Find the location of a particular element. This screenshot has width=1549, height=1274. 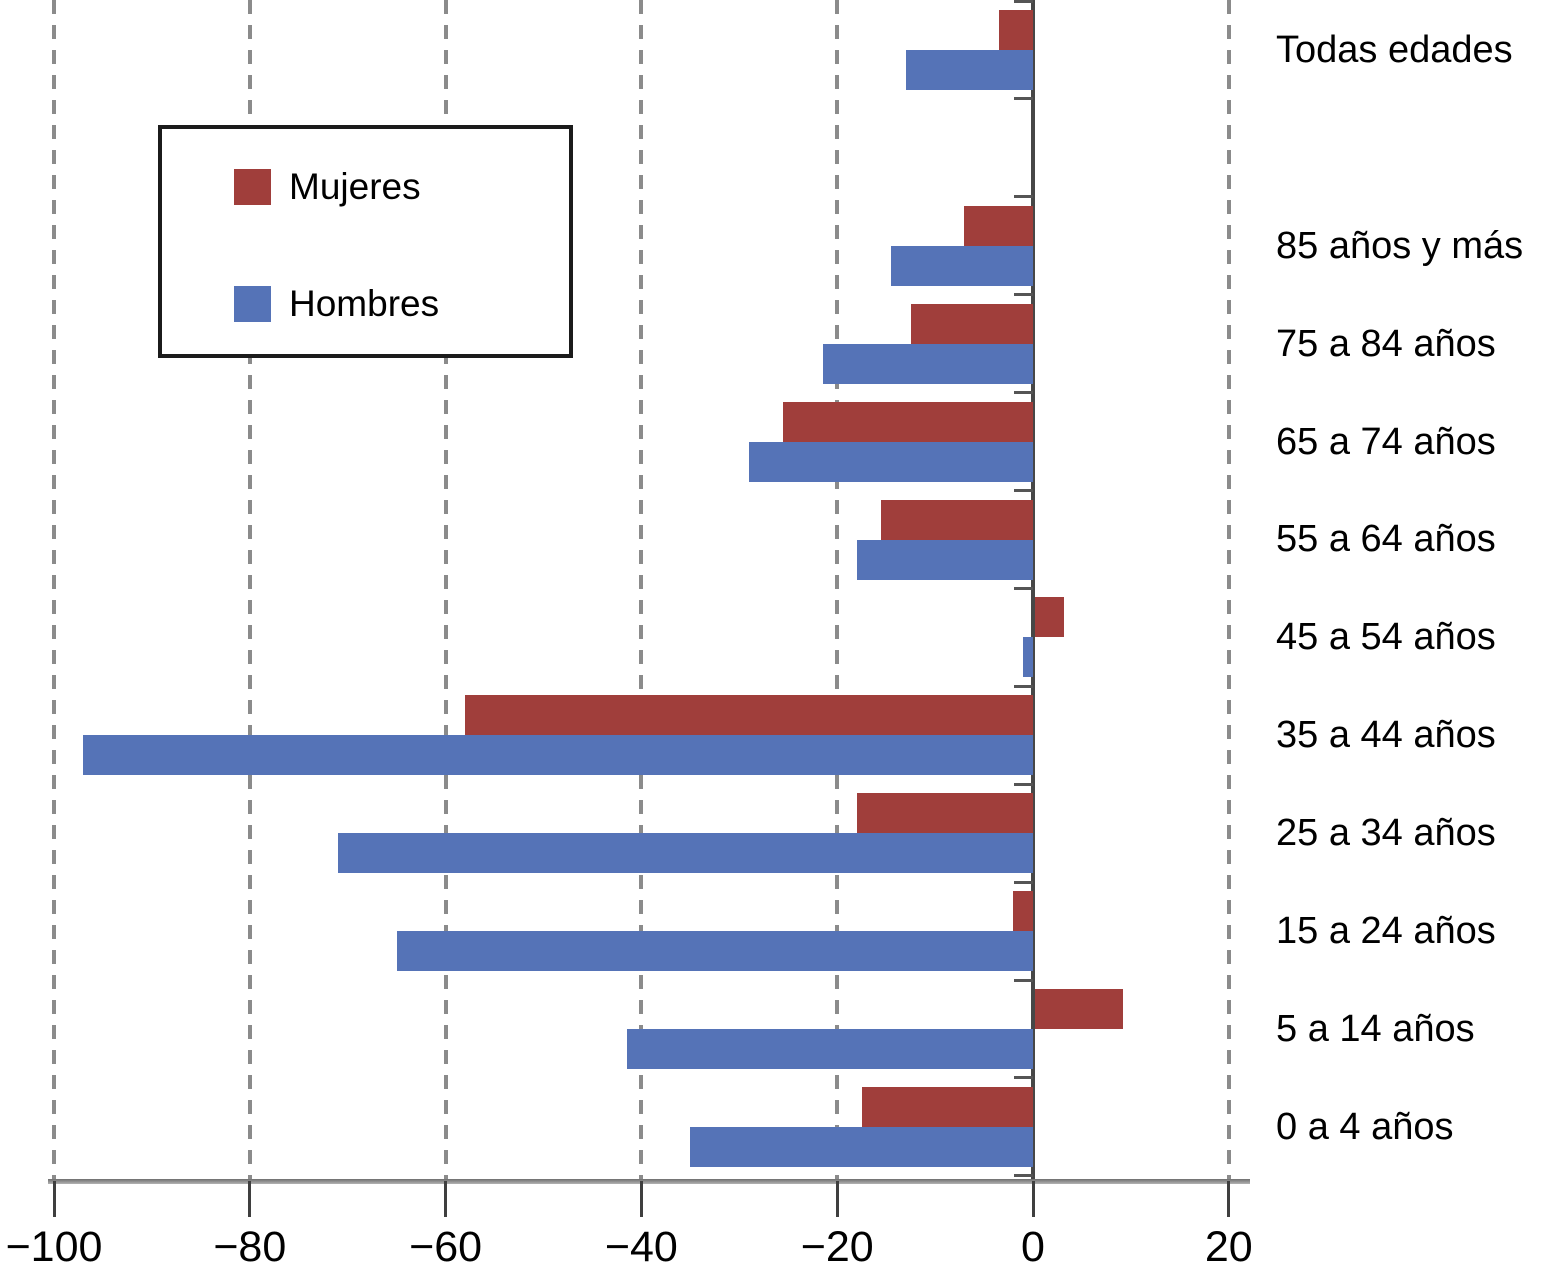

gridline--80 is located at coordinates (249, 590).